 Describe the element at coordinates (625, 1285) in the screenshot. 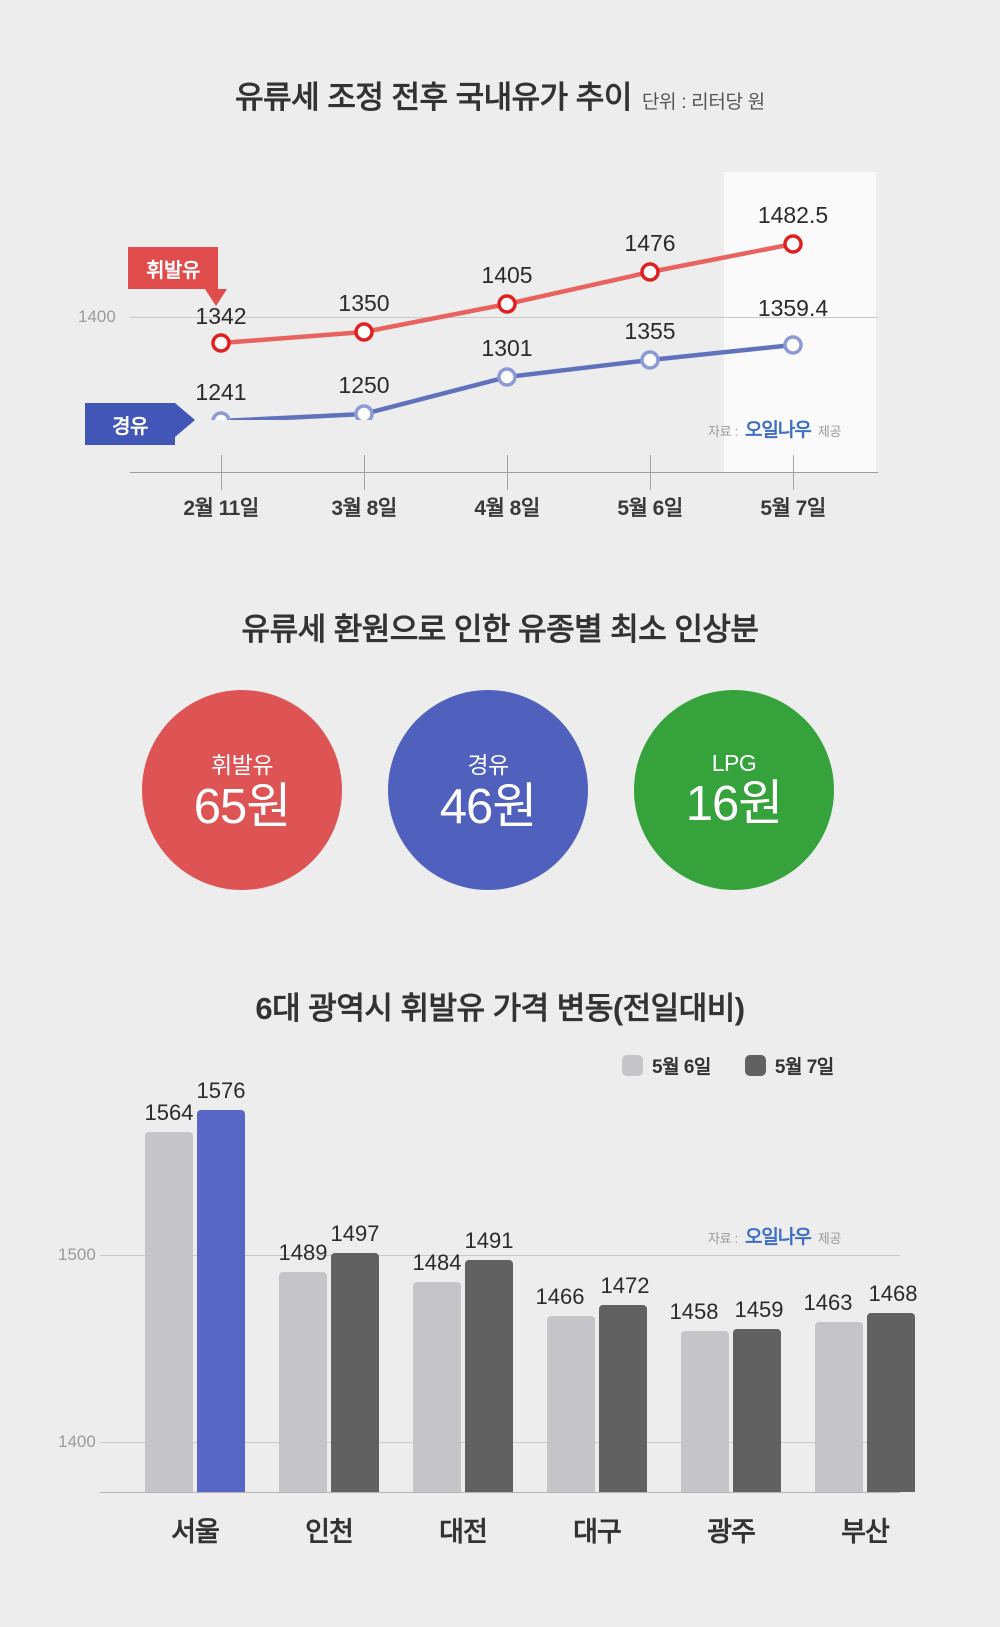

I see `bar-label-daegu-may7: 1472` at that location.